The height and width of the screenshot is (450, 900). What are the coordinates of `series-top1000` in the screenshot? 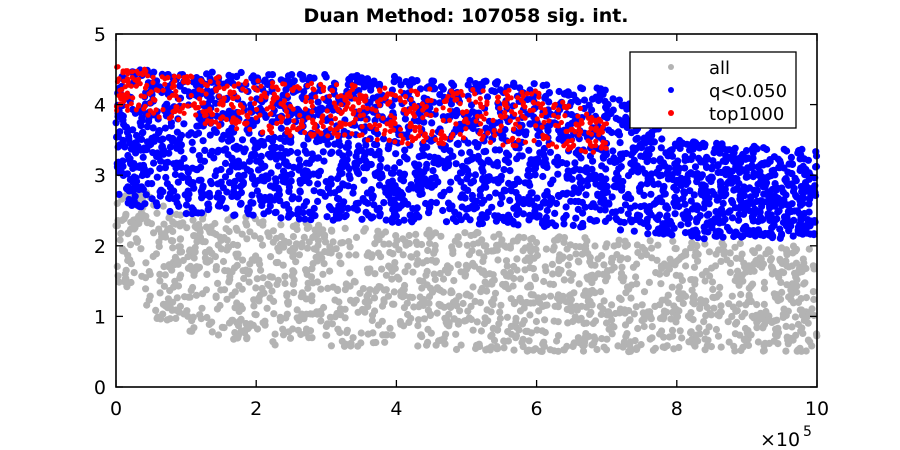 It's located at (361, 109).